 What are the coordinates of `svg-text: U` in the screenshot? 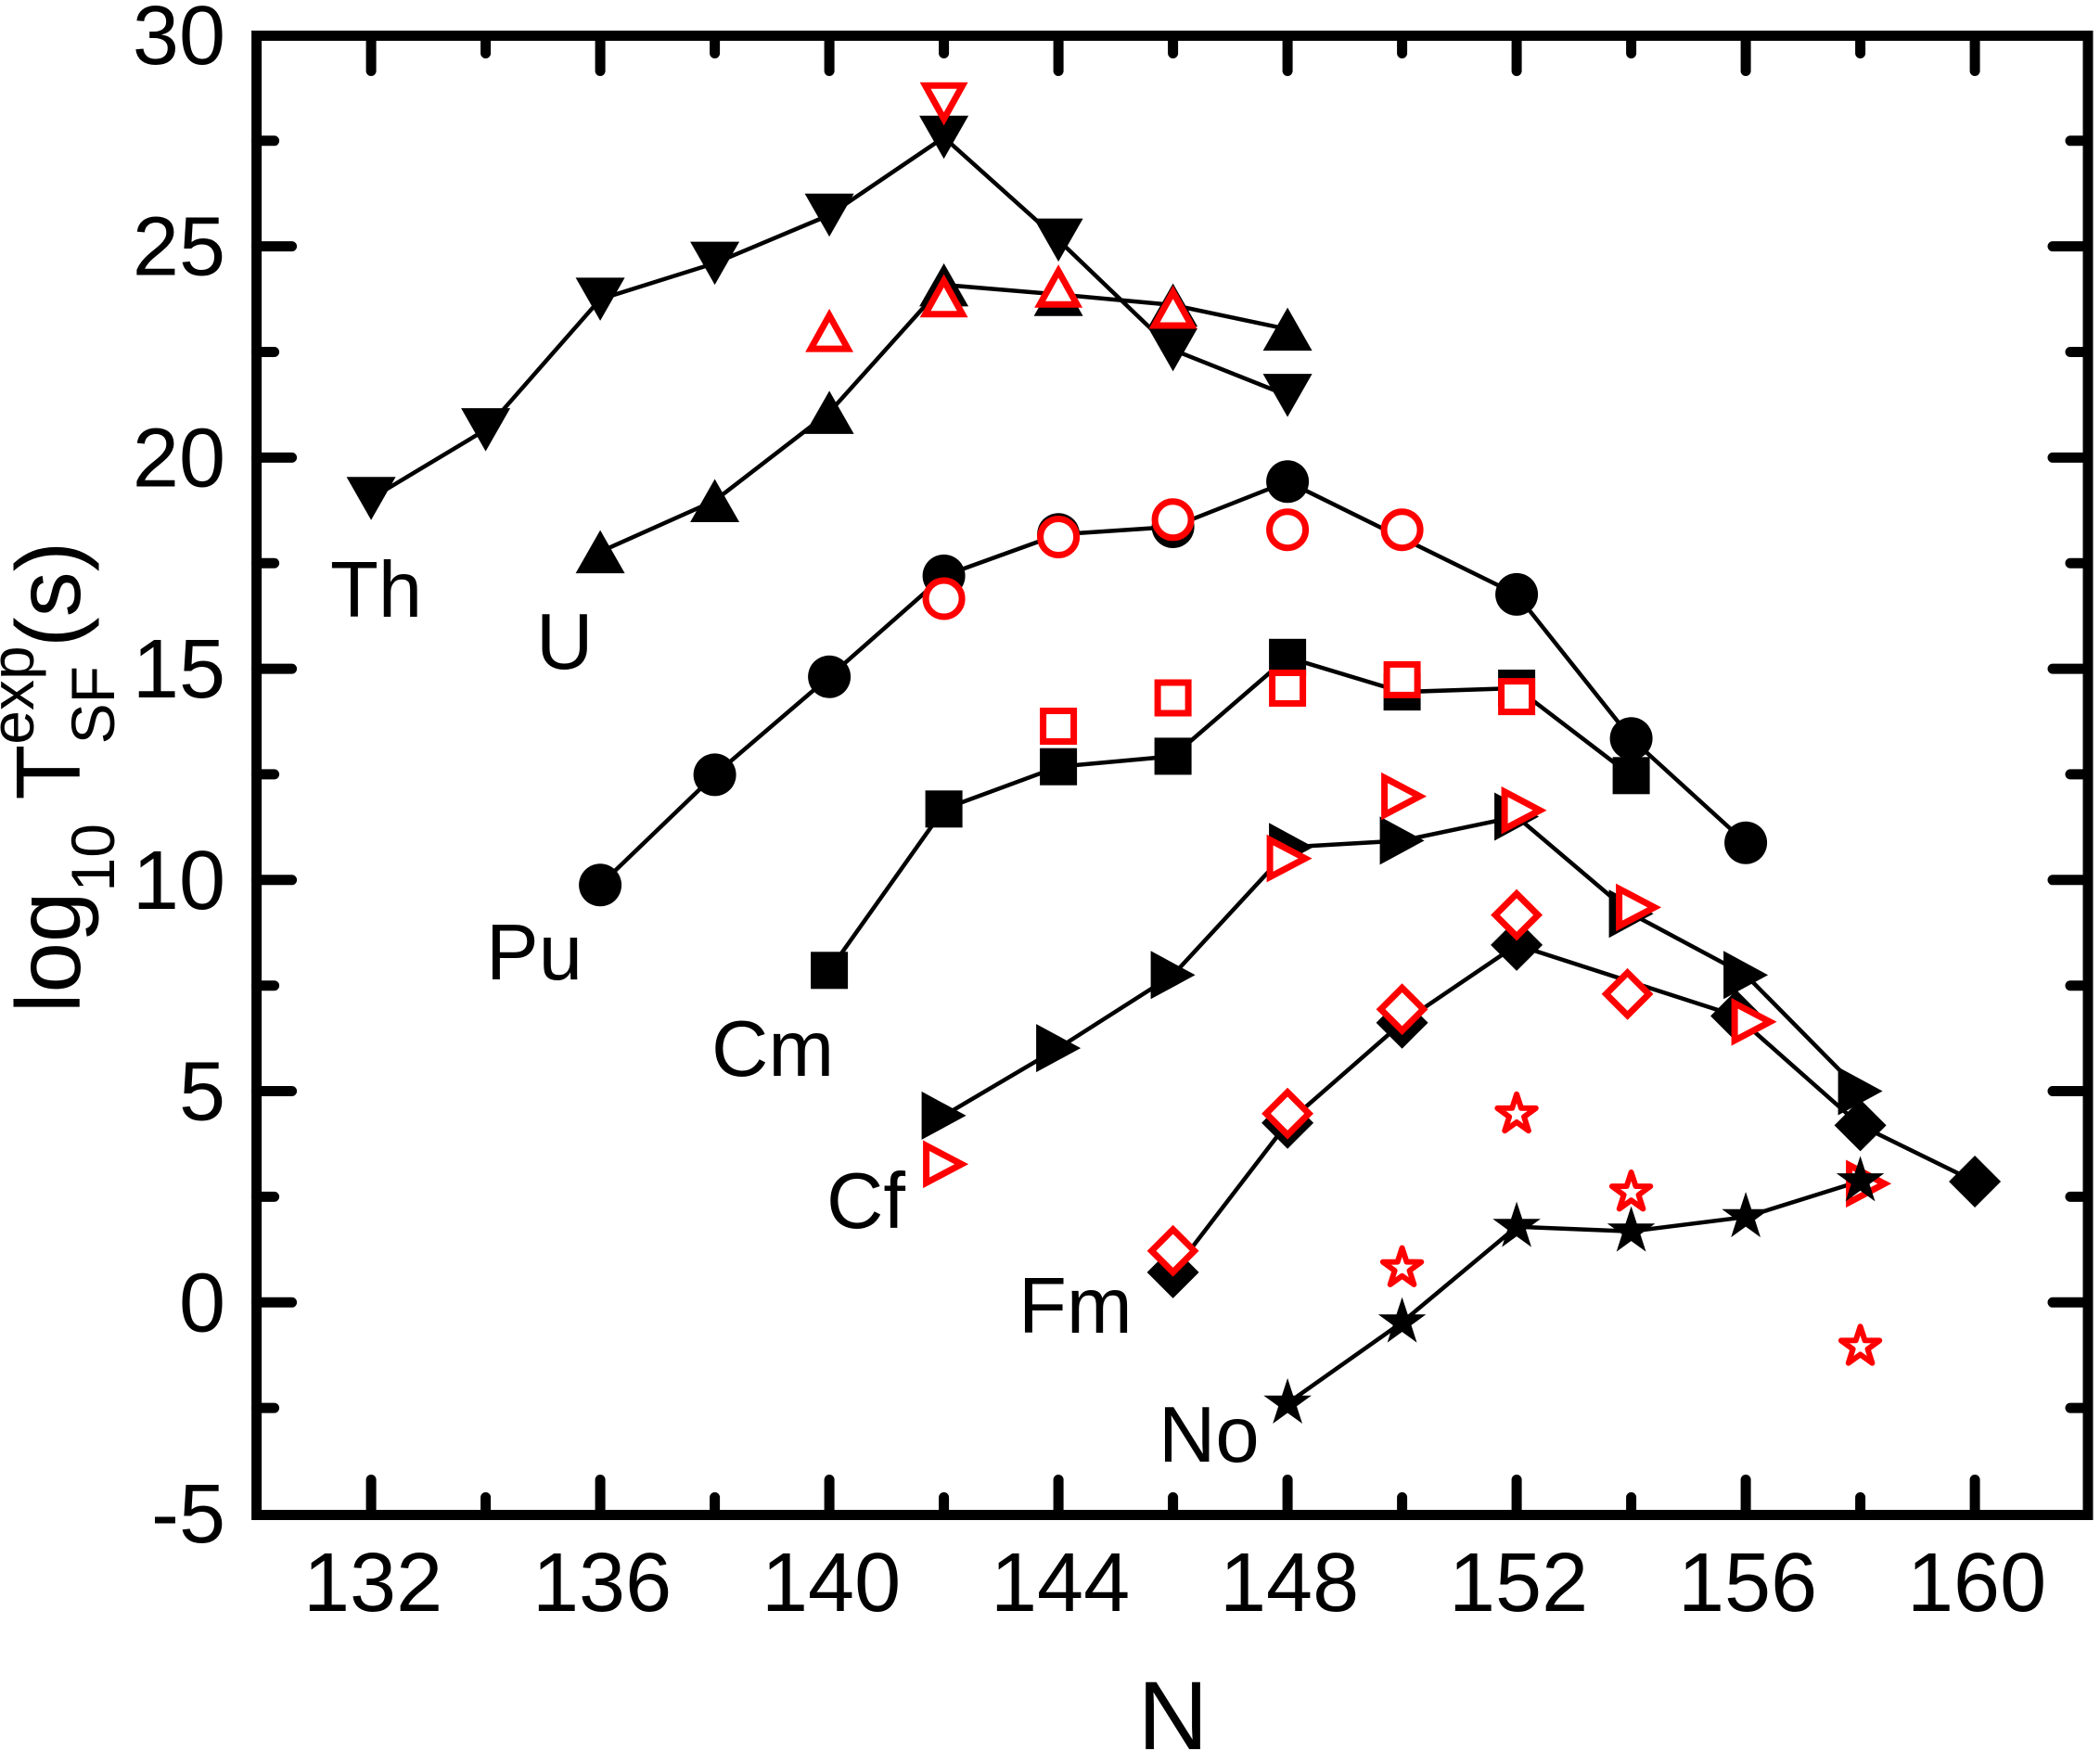 It's located at (564, 642).